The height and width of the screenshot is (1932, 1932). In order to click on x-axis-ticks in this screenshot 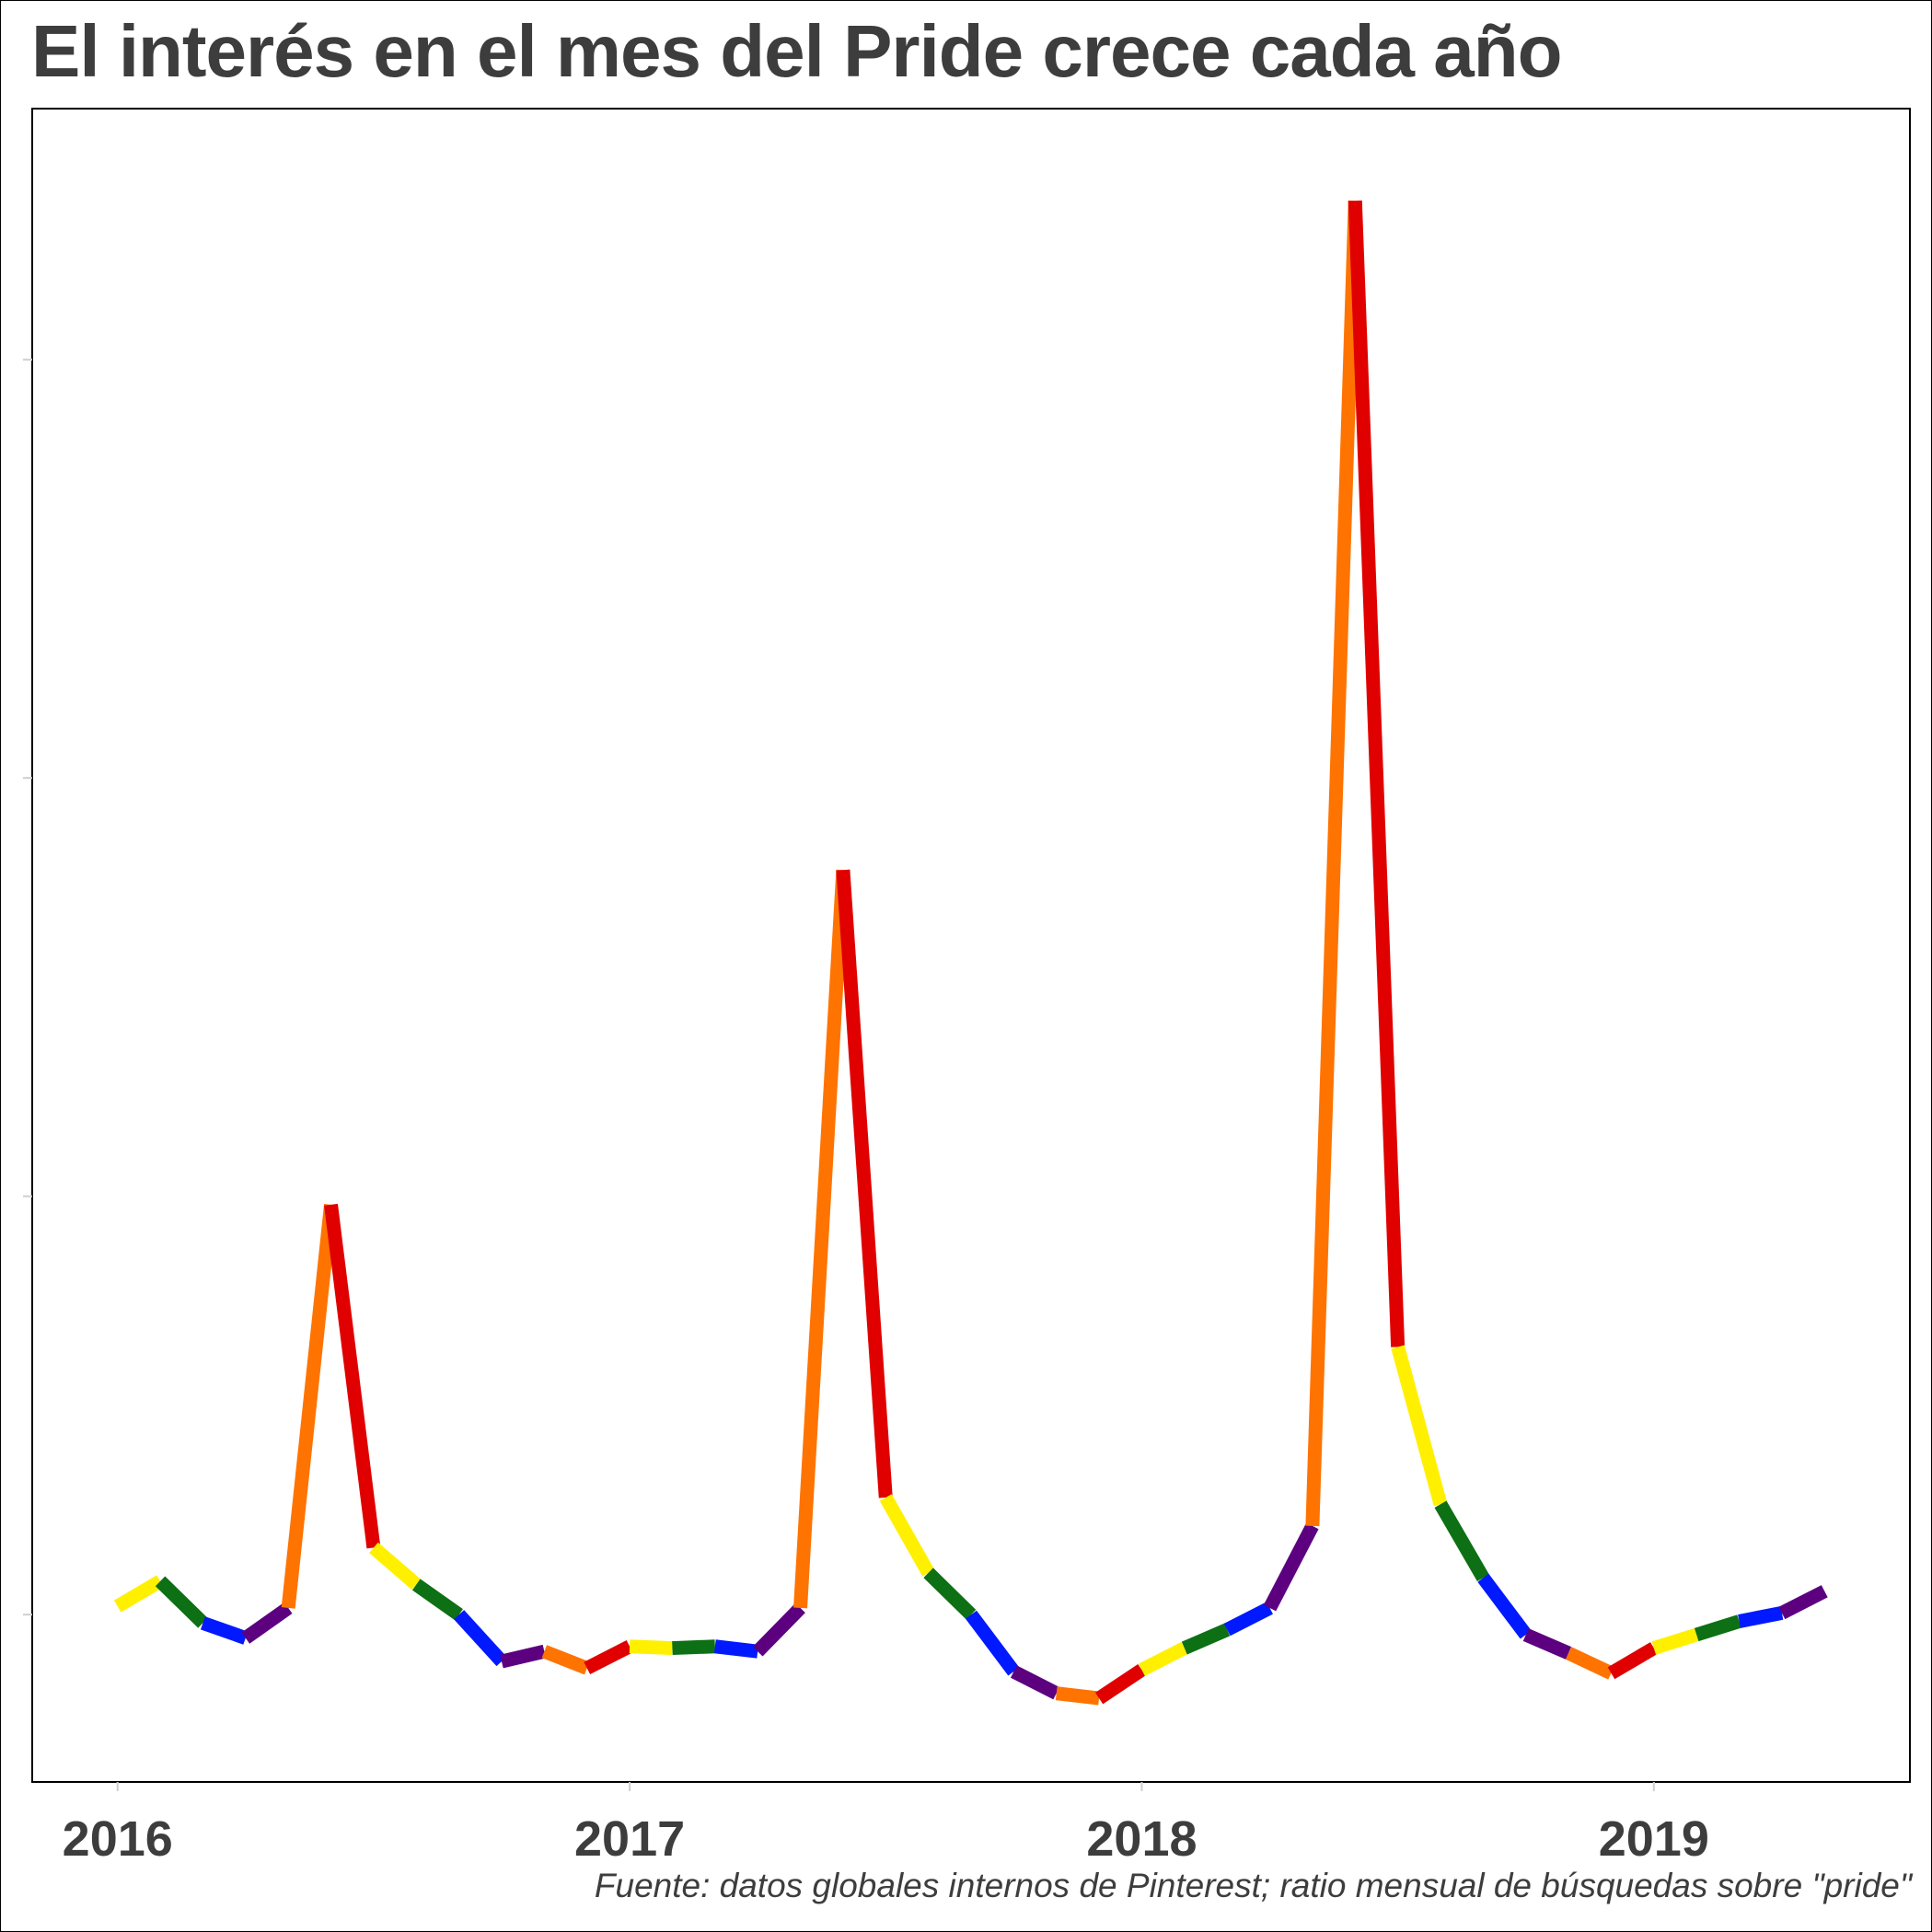, I will do `click(886, 1787)`.